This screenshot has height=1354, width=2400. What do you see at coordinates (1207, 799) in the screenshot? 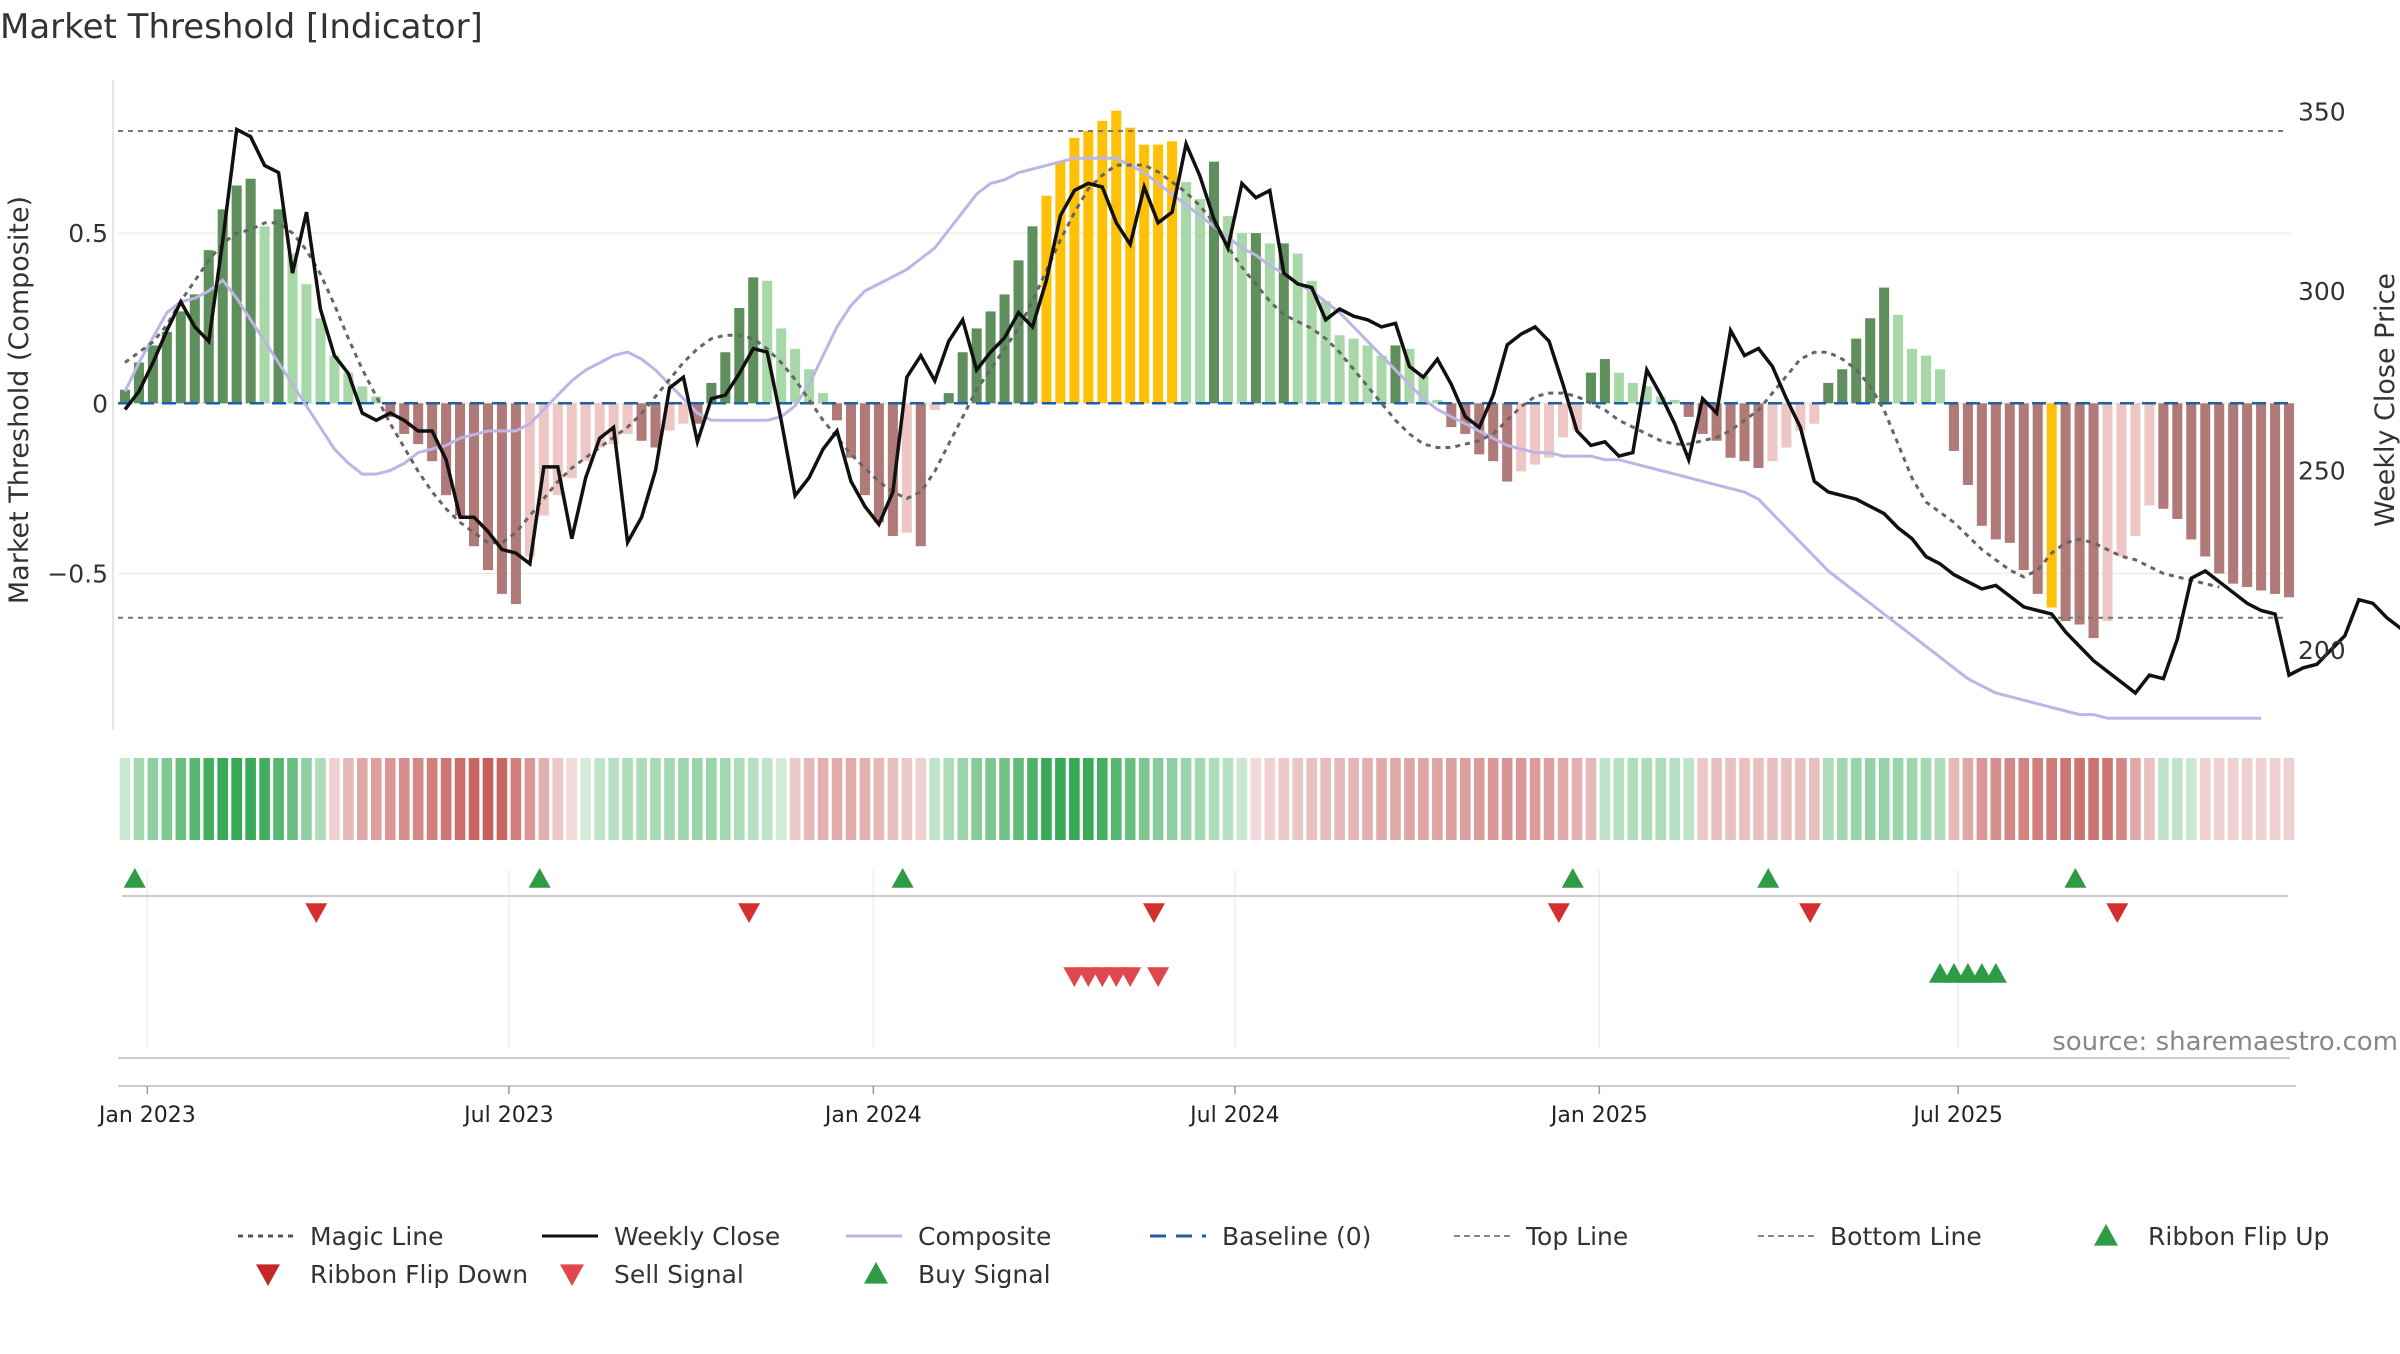
I see `ribbon-layer` at bounding box center [1207, 799].